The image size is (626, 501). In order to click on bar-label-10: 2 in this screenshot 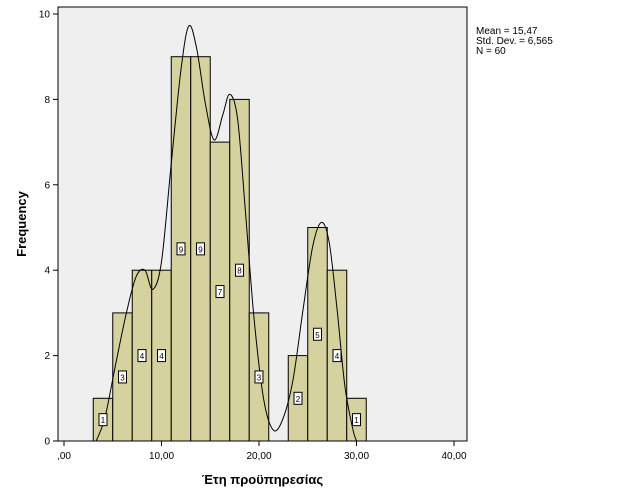, I will do `click(298, 399)`.